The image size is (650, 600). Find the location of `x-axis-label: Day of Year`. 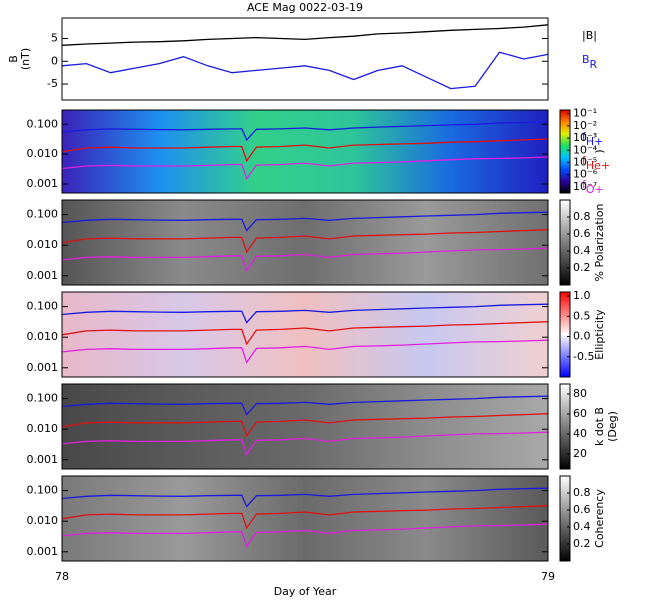

x-axis-label: Day of Year is located at coordinates (305, 591).